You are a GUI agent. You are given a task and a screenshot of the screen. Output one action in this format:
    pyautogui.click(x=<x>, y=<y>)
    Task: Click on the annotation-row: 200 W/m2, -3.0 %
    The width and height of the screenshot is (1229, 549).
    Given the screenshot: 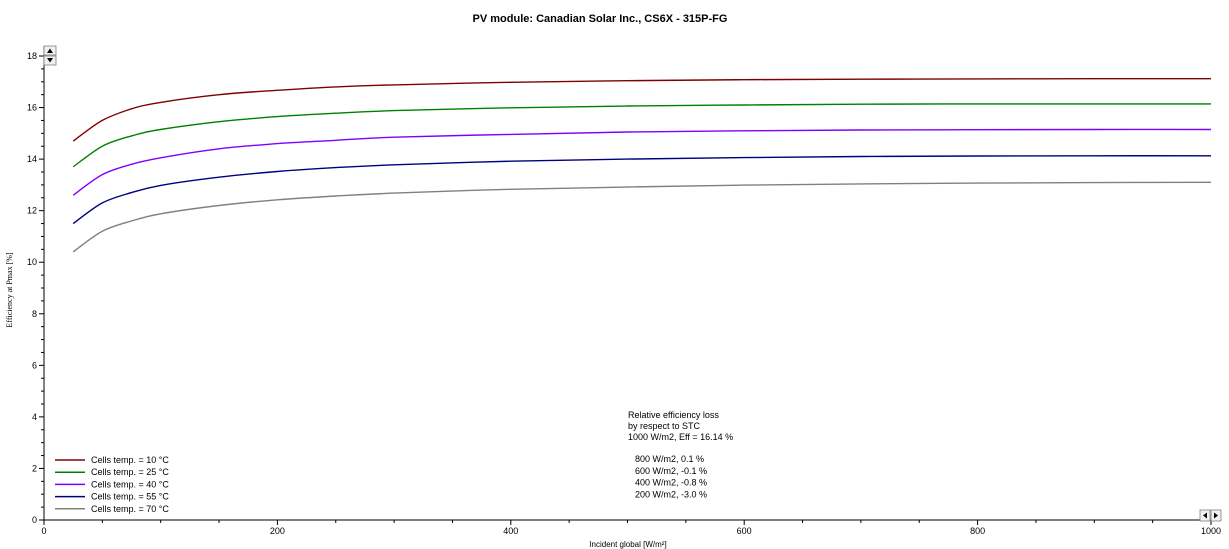 What is the action you would take?
    pyautogui.click(x=671, y=494)
    